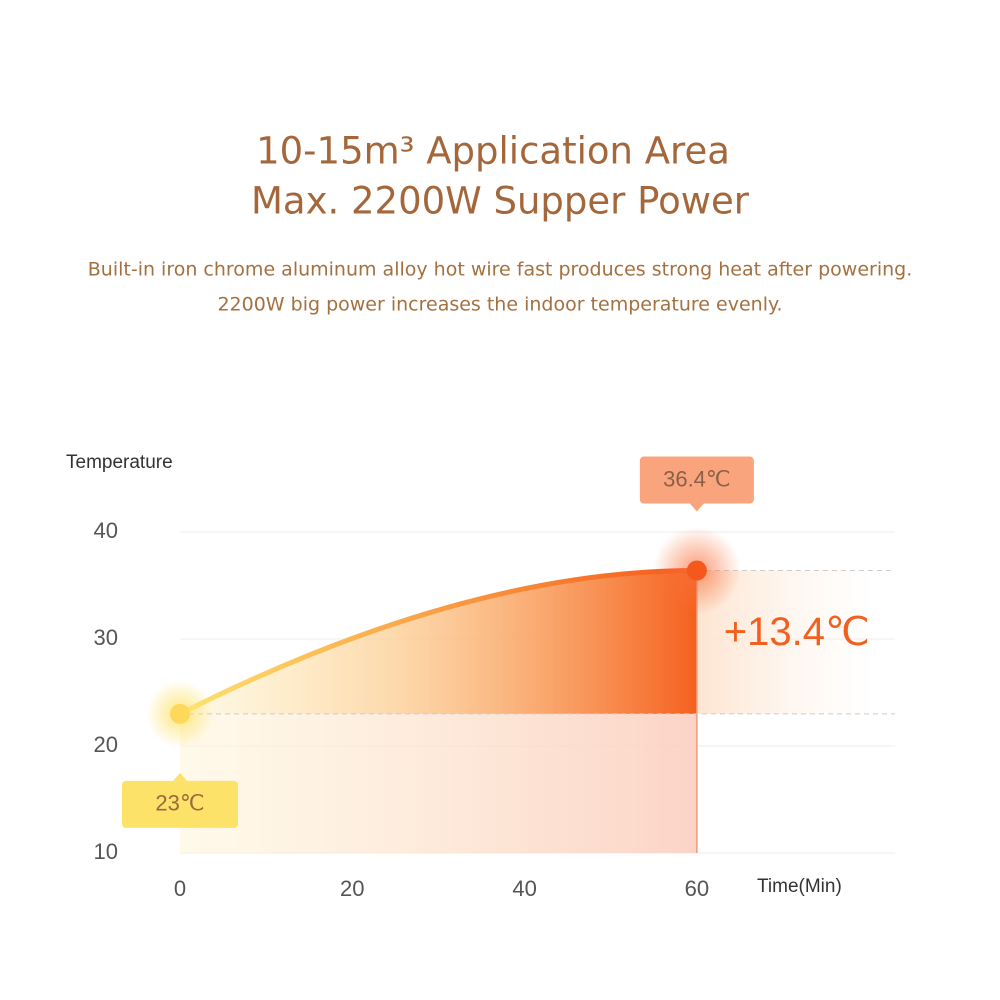 Image resolution: width=1000 pixels, height=1000 pixels. I want to click on title: Max. 2200W Supper Power, so click(500, 201).